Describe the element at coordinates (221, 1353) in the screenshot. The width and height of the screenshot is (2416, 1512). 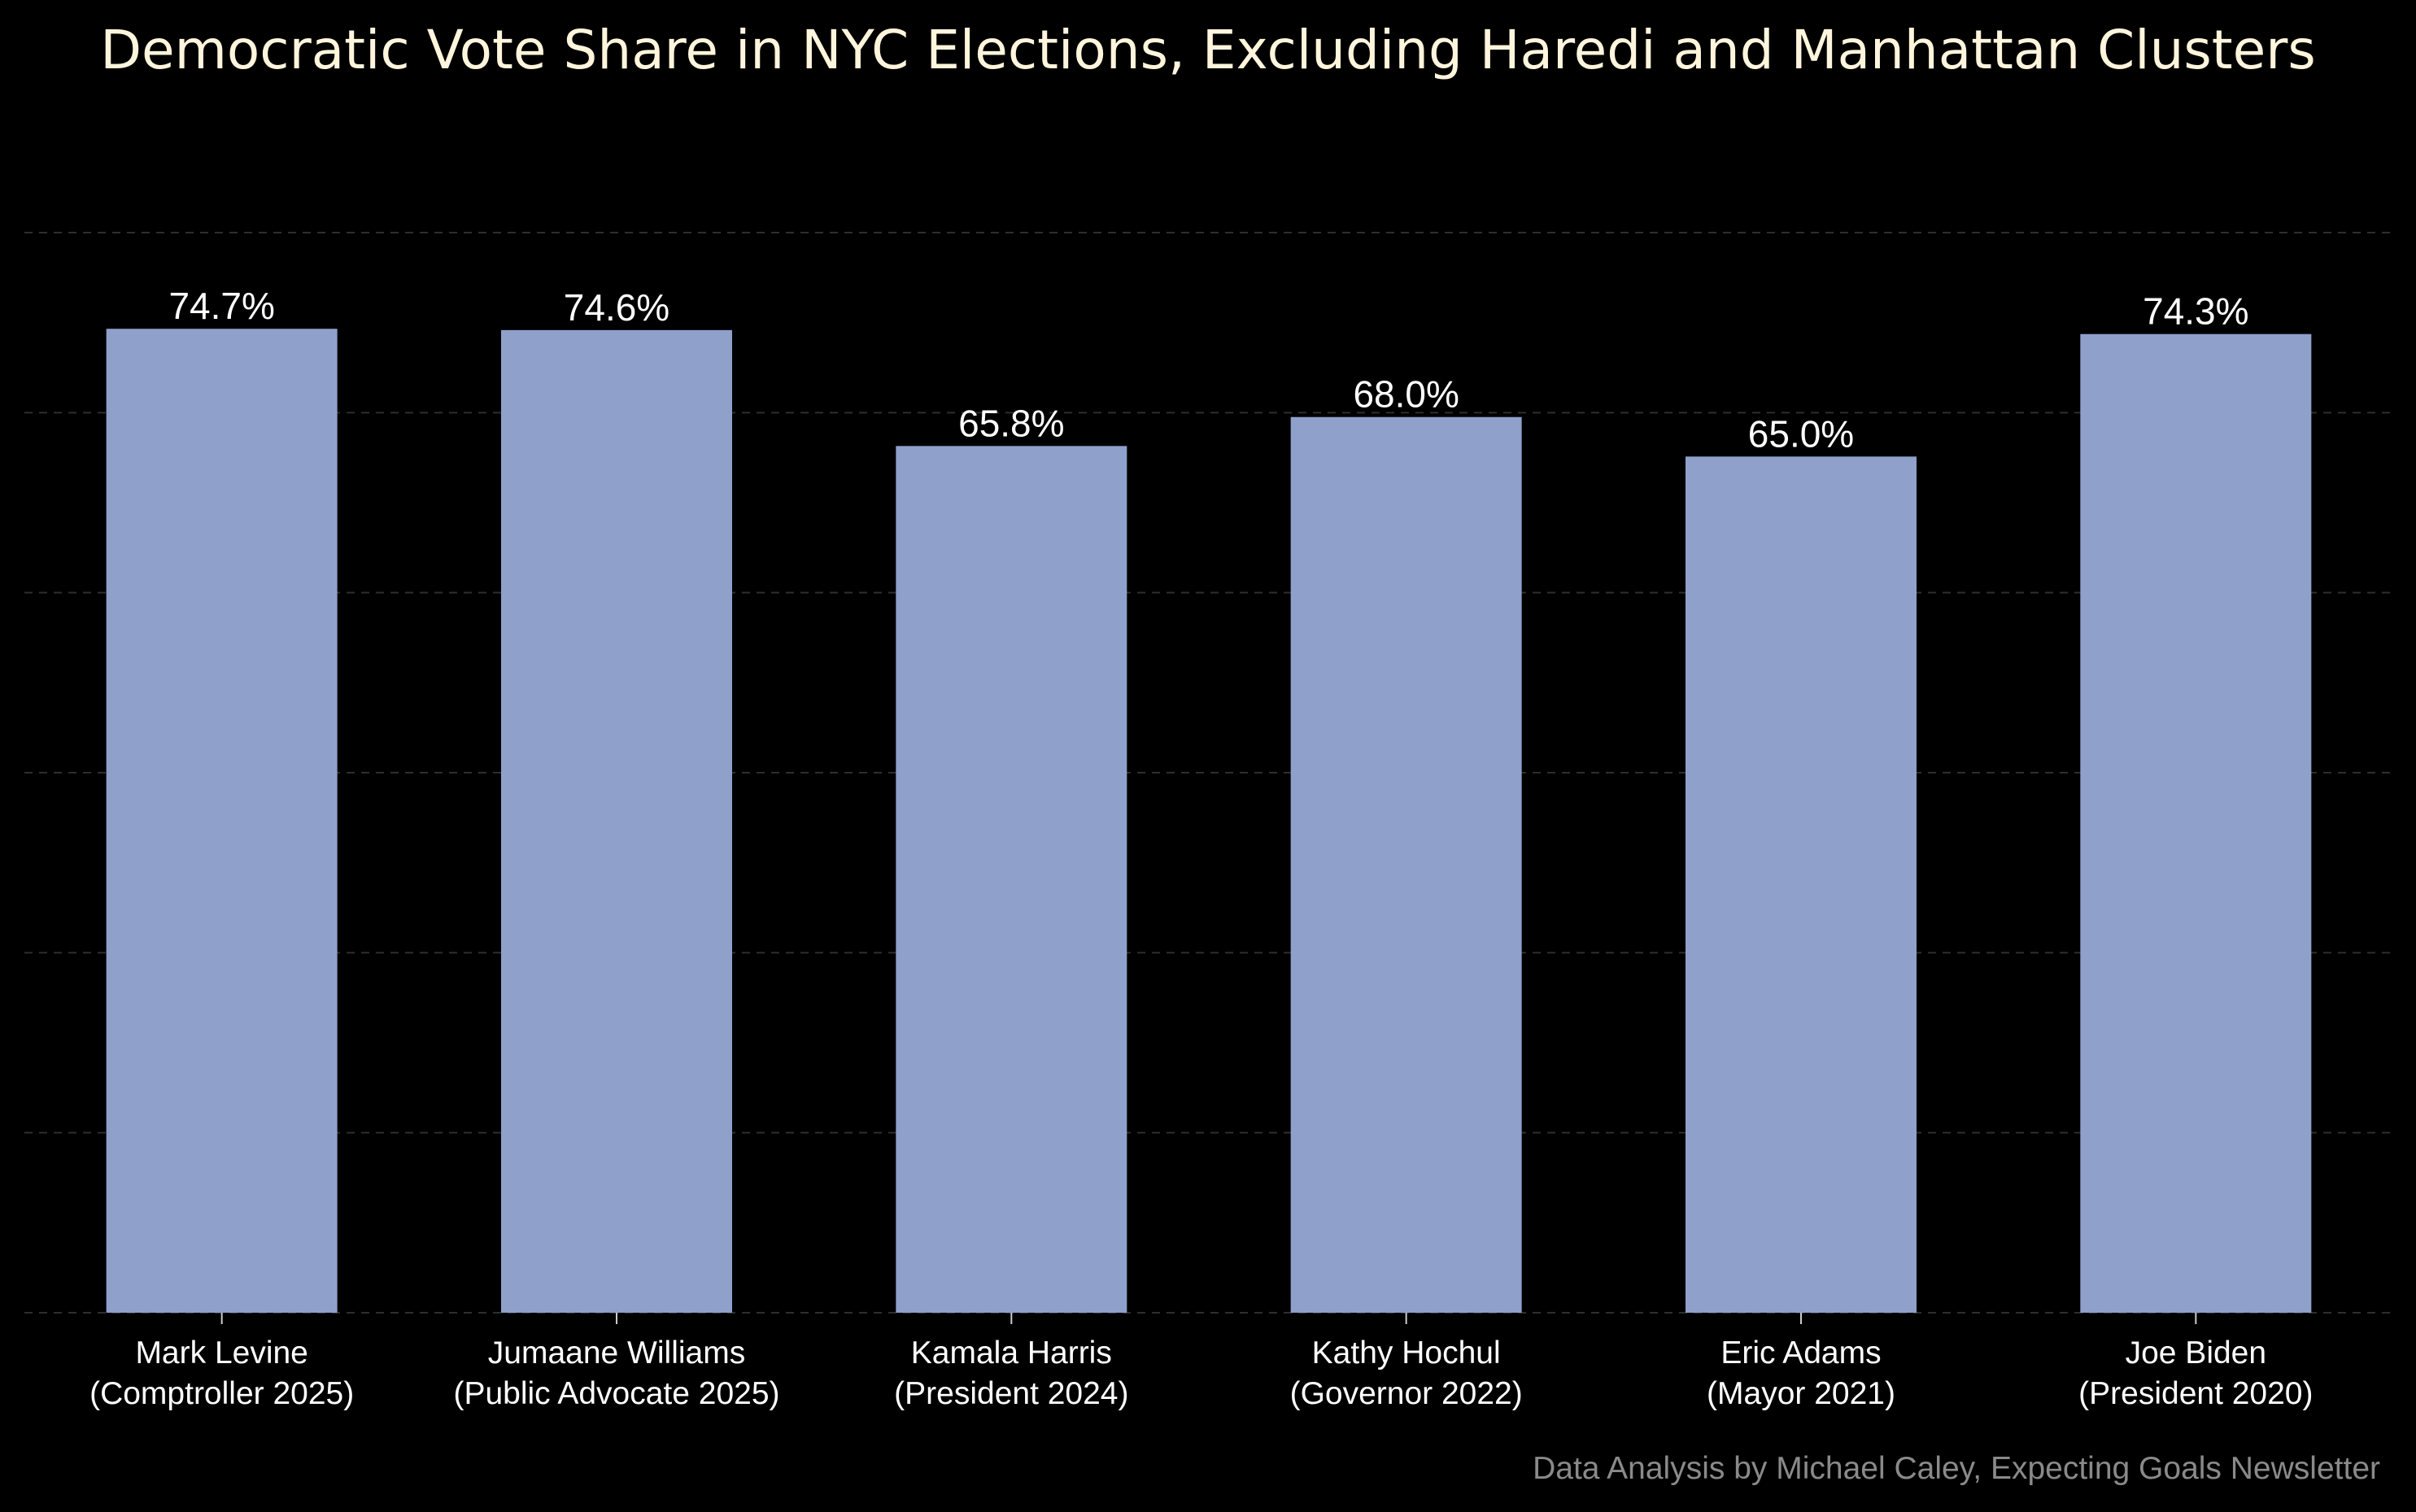
I see `x-tick-label-line-0-0: Mark Levine` at that location.